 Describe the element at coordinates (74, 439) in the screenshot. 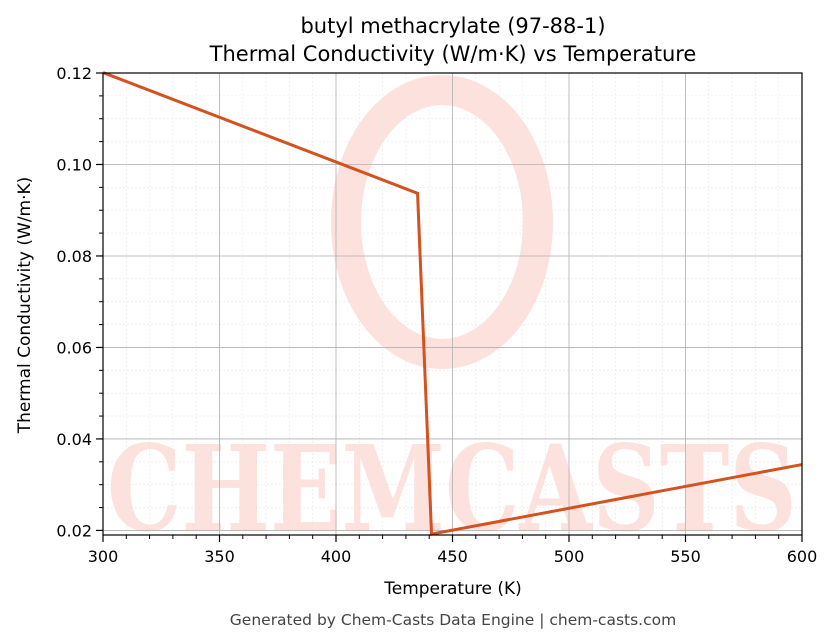

I see `y-tick-label: 0.04` at that location.